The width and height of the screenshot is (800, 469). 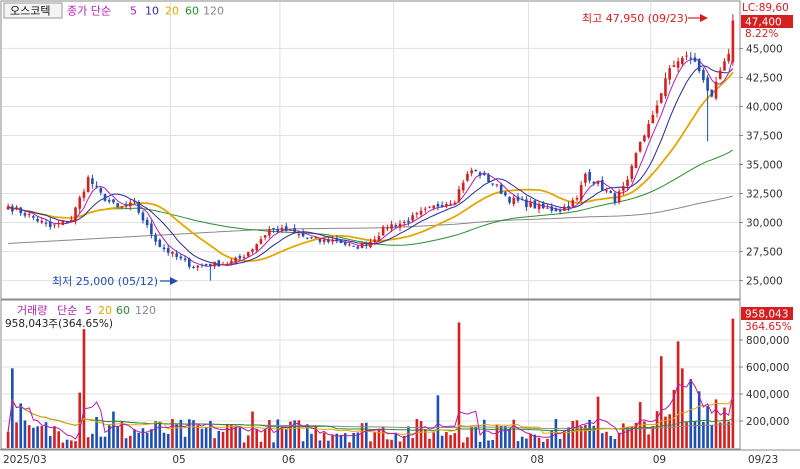 I want to click on stock-name-box, so click(x=33, y=10).